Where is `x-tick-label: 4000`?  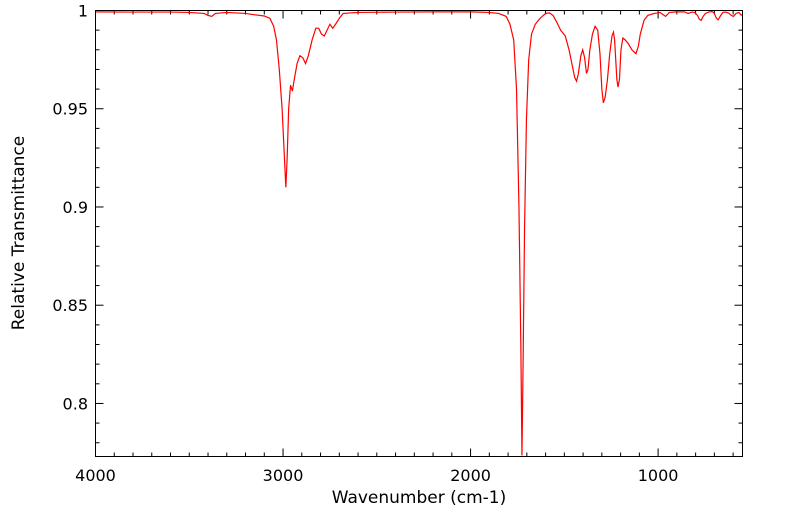
x-tick-label: 4000 is located at coordinates (95, 475).